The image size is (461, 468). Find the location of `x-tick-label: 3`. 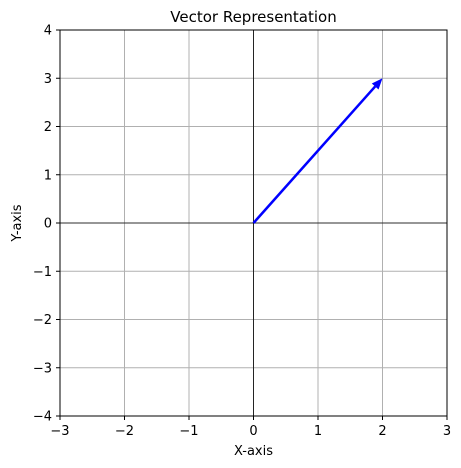

x-tick-label: 3 is located at coordinates (447, 431).